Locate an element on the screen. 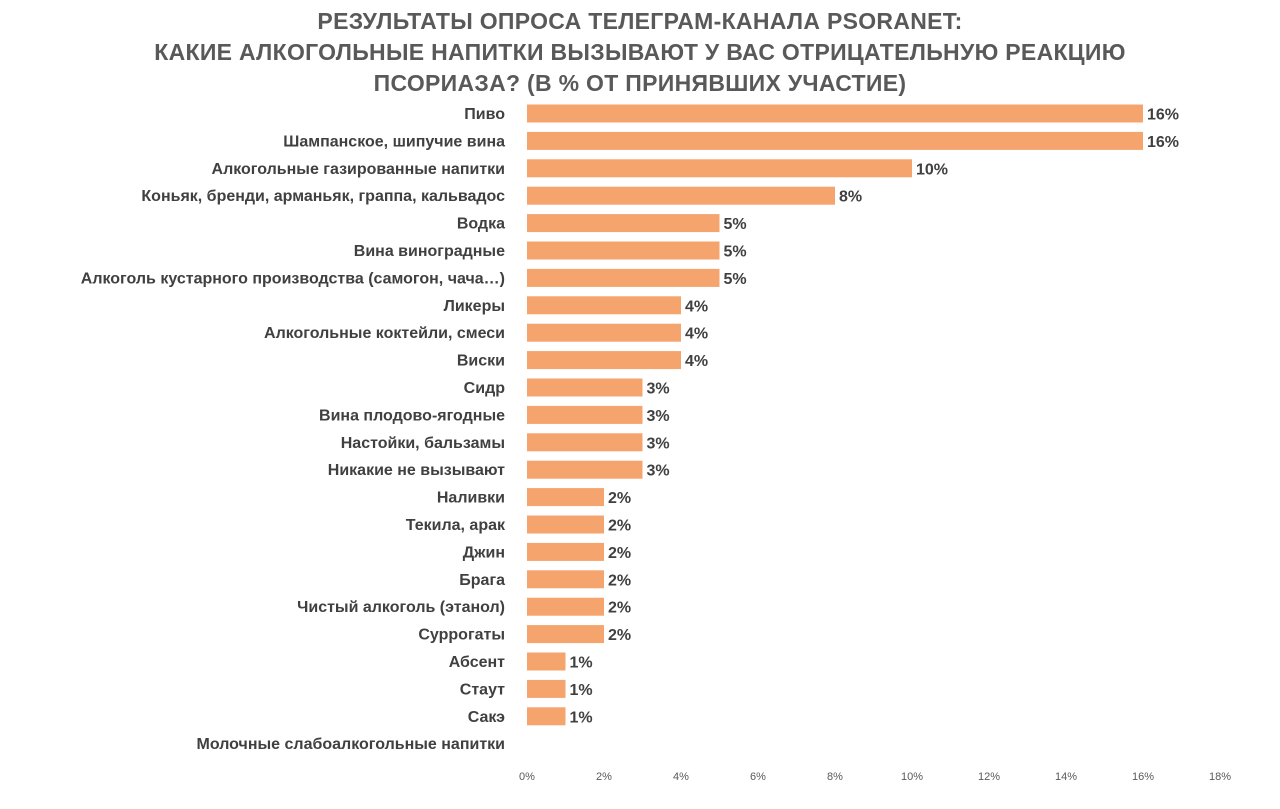 This screenshot has height=809, width=1280. category-label: Никакие не вызывают is located at coordinates (416, 470).